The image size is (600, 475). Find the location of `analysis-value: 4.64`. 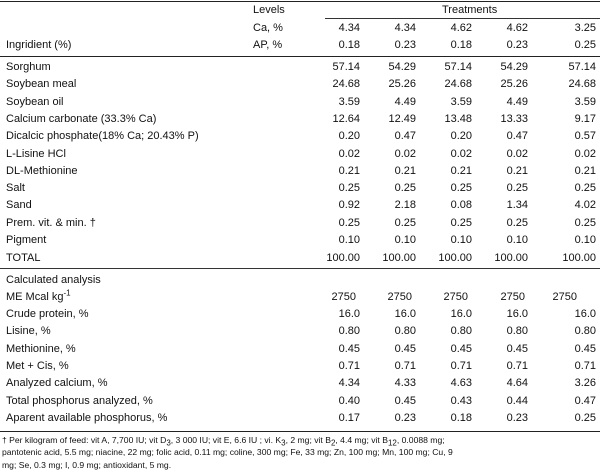

analysis-value: 4.64 is located at coordinates (517, 383).